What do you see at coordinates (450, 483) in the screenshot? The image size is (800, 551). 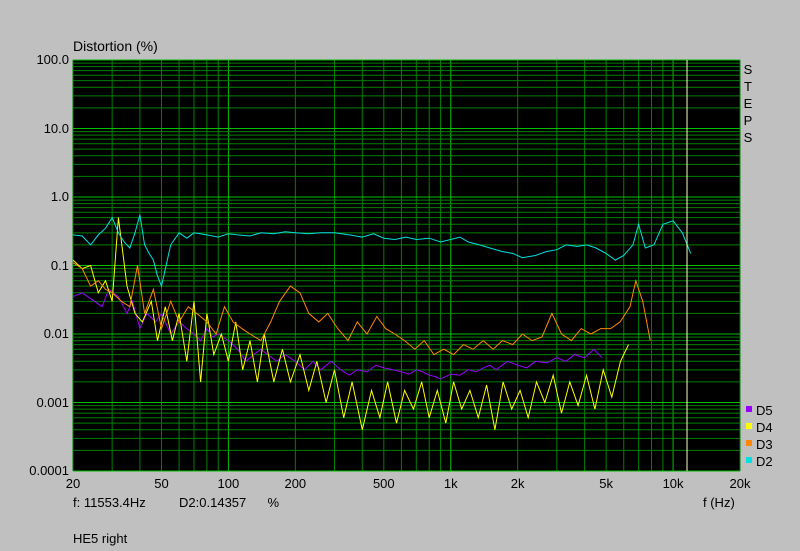 I see `x-tick-label: 1k` at bounding box center [450, 483].